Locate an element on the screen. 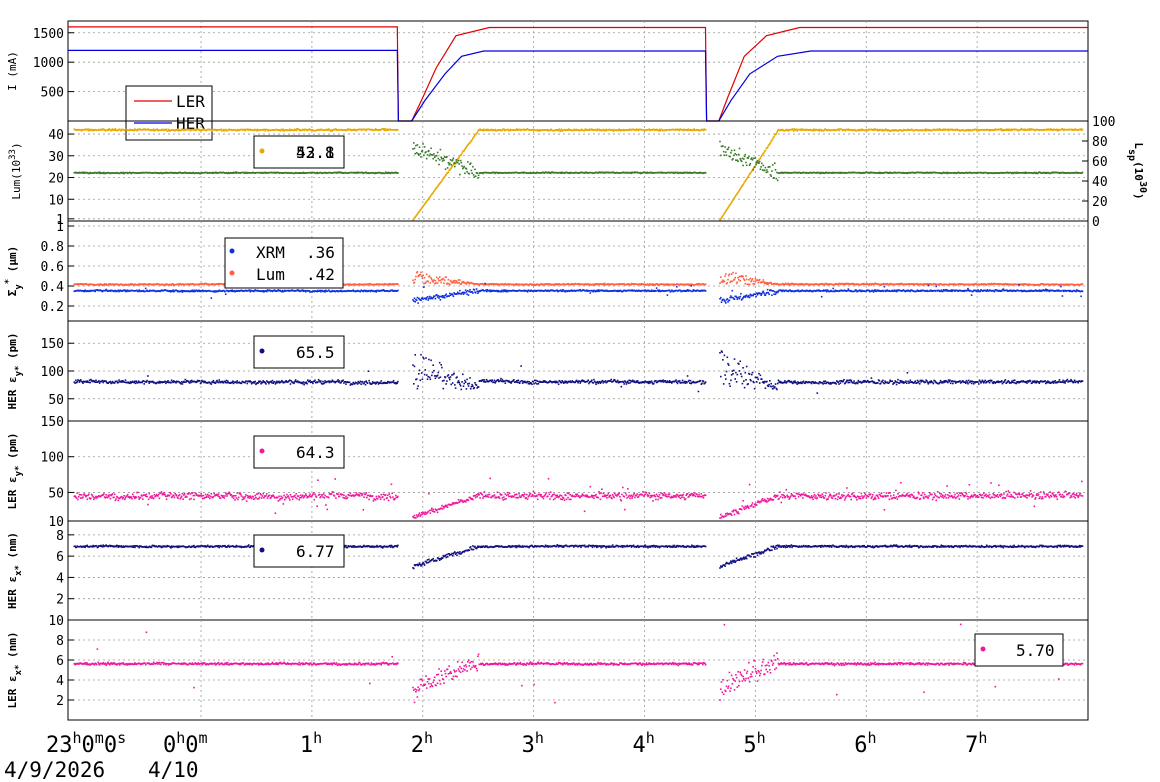 The height and width of the screenshot is (782, 1160). series-line-ler is located at coordinates (578, 74).